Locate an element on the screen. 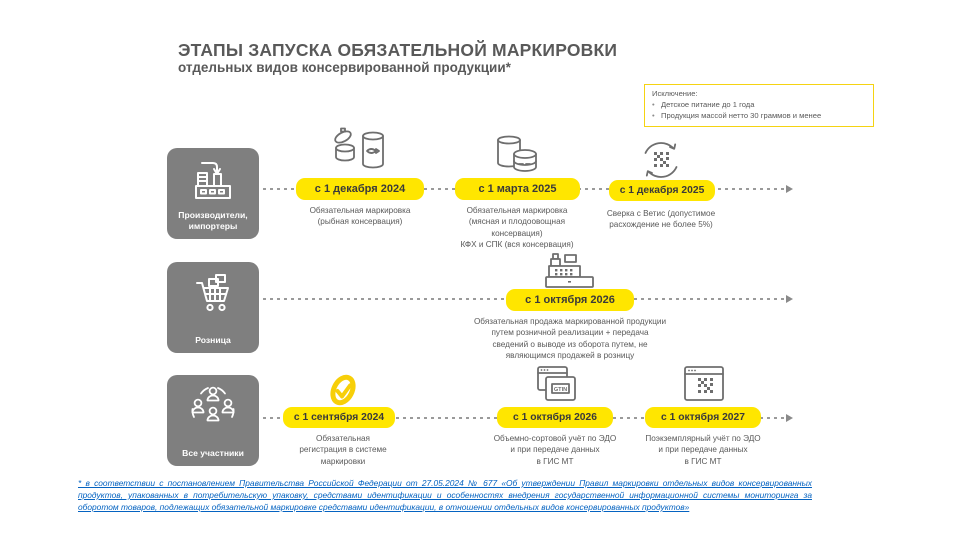  row-all-participants-label: Все участники is located at coordinates (213, 452).